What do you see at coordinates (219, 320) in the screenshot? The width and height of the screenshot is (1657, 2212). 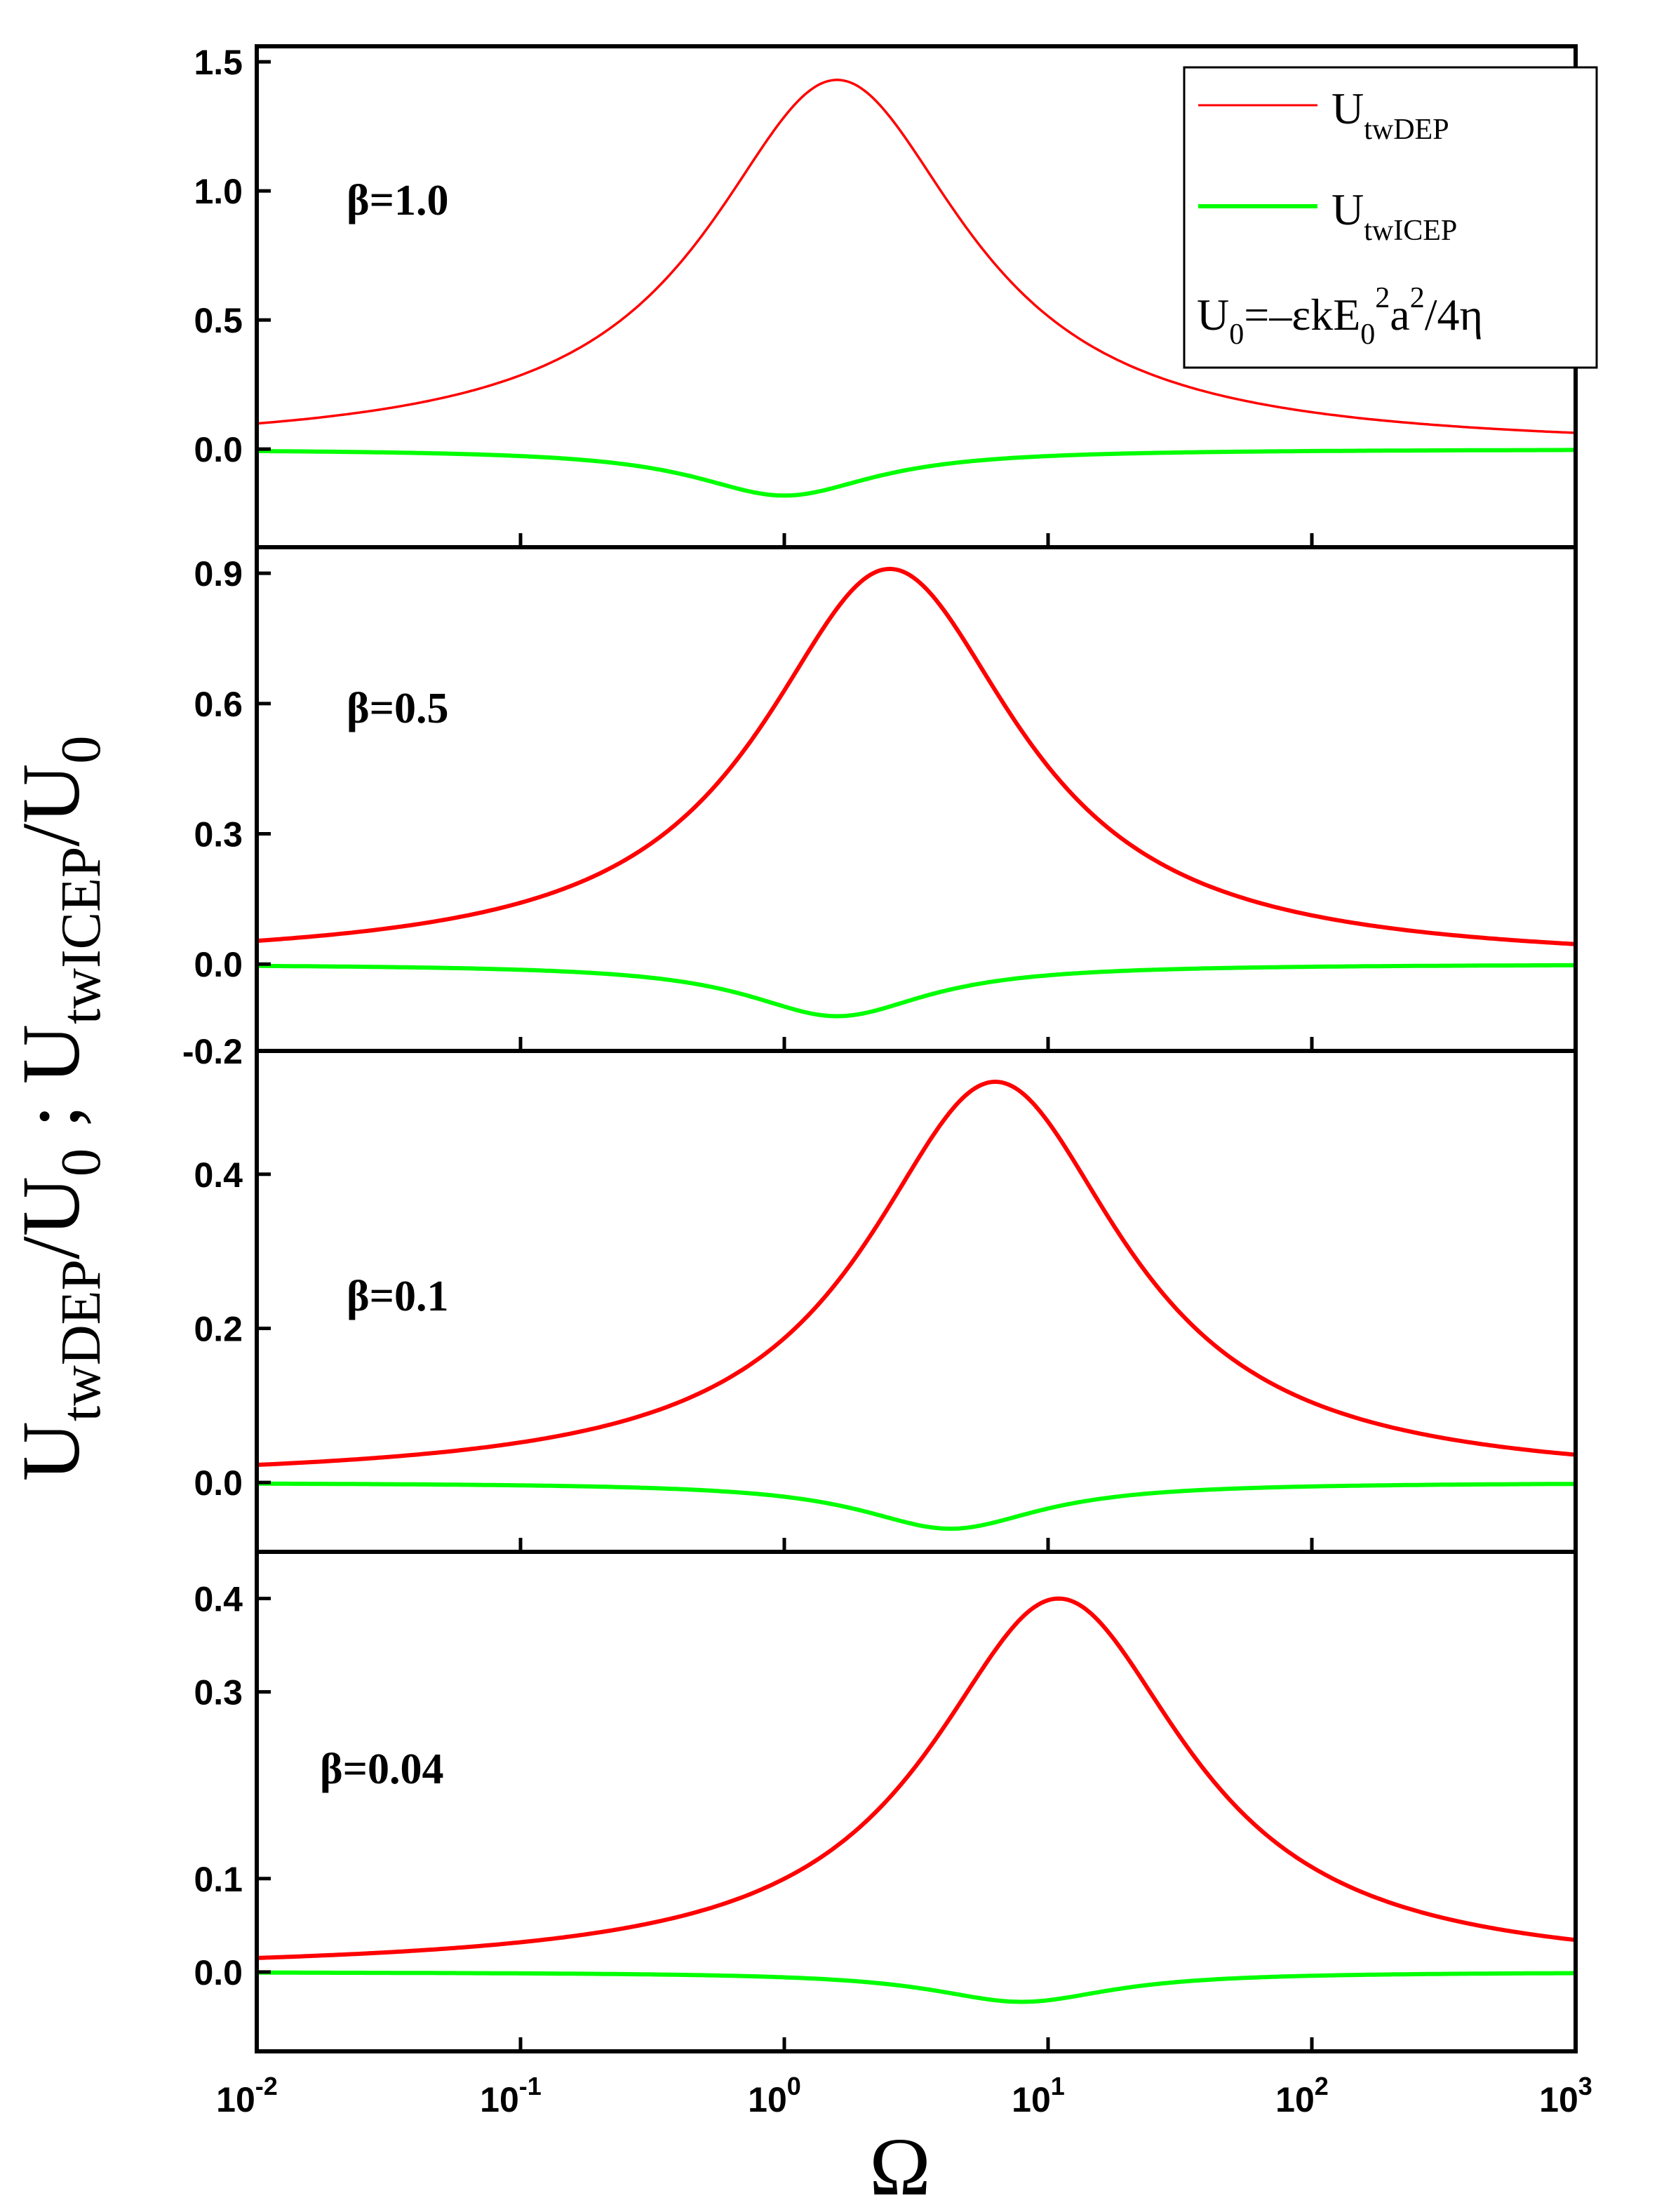 I see `y-tick-label: 0.5` at bounding box center [219, 320].